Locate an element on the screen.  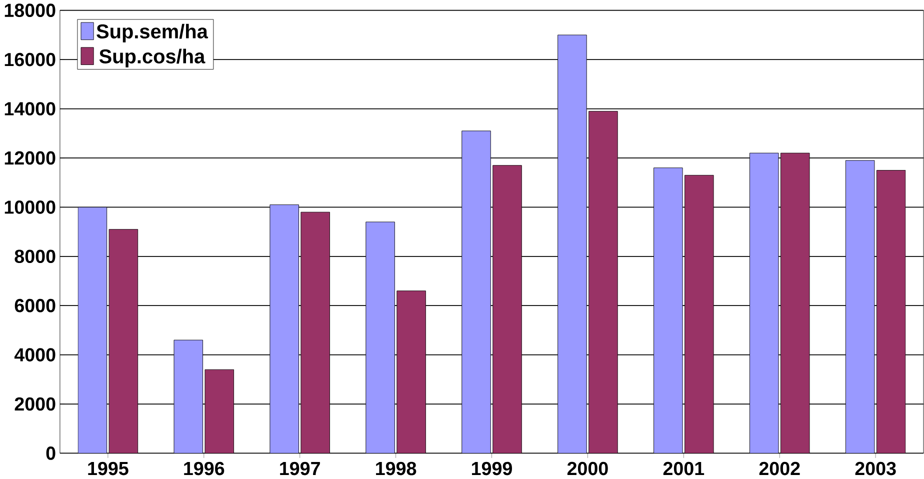
y-tick-label: 8000 is located at coordinates (35, 257).